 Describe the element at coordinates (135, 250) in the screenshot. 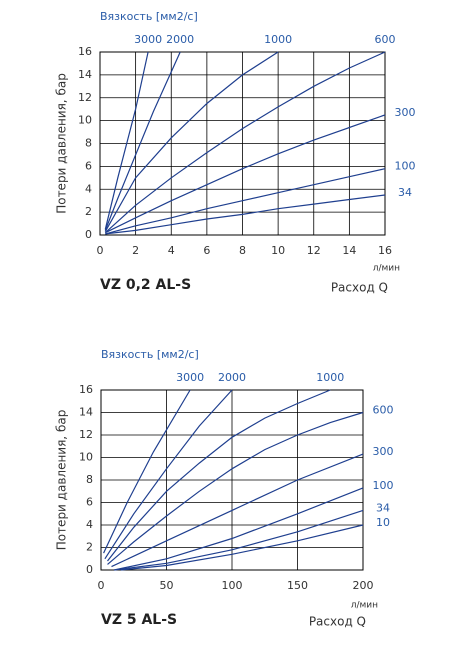

I see `x-tick-label: 2` at that location.